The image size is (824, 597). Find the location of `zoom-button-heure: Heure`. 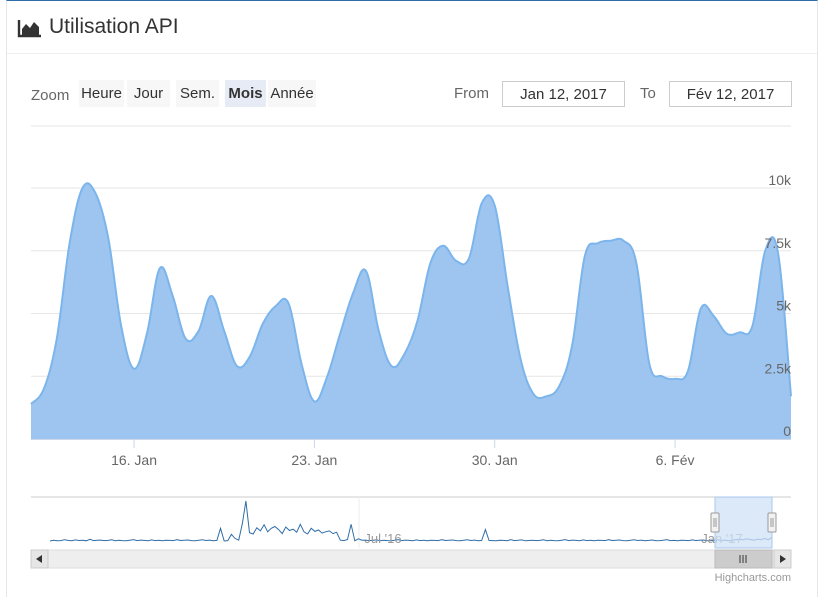

zoom-button-heure: Heure is located at coordinates (101, 93).